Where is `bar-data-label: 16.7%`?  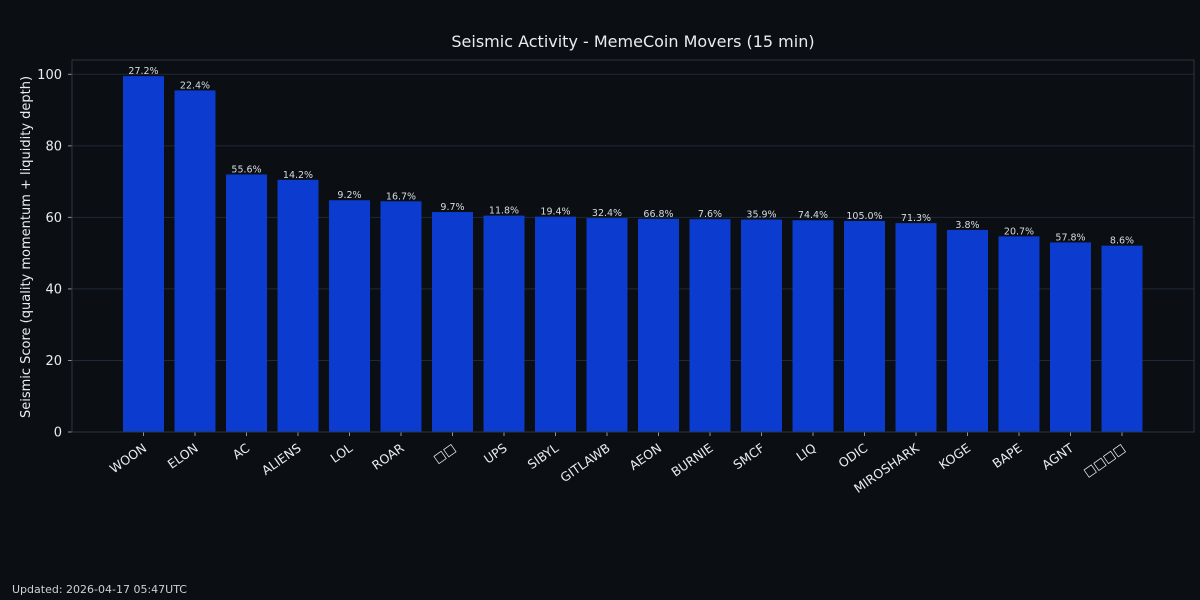
bar-data-label: 16.7% is located at coordinates (401, 196).